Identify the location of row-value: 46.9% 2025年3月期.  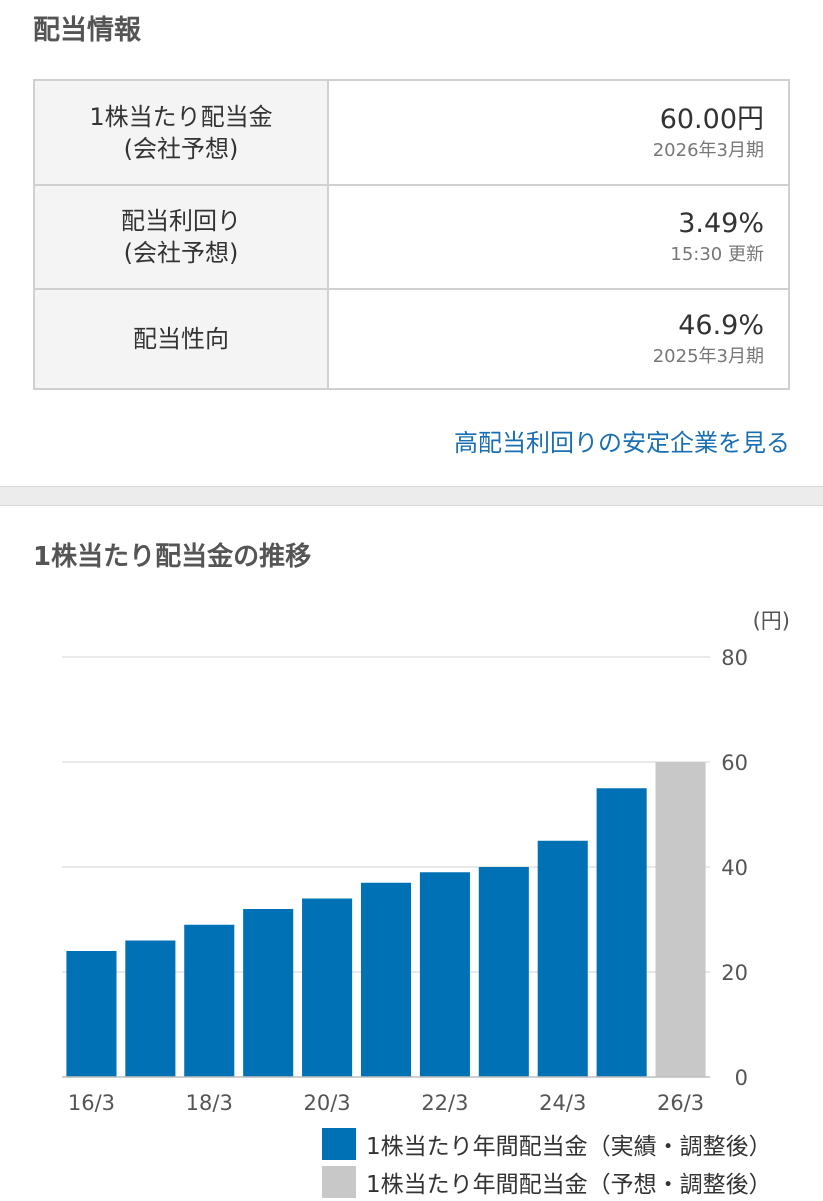
(558, 339).